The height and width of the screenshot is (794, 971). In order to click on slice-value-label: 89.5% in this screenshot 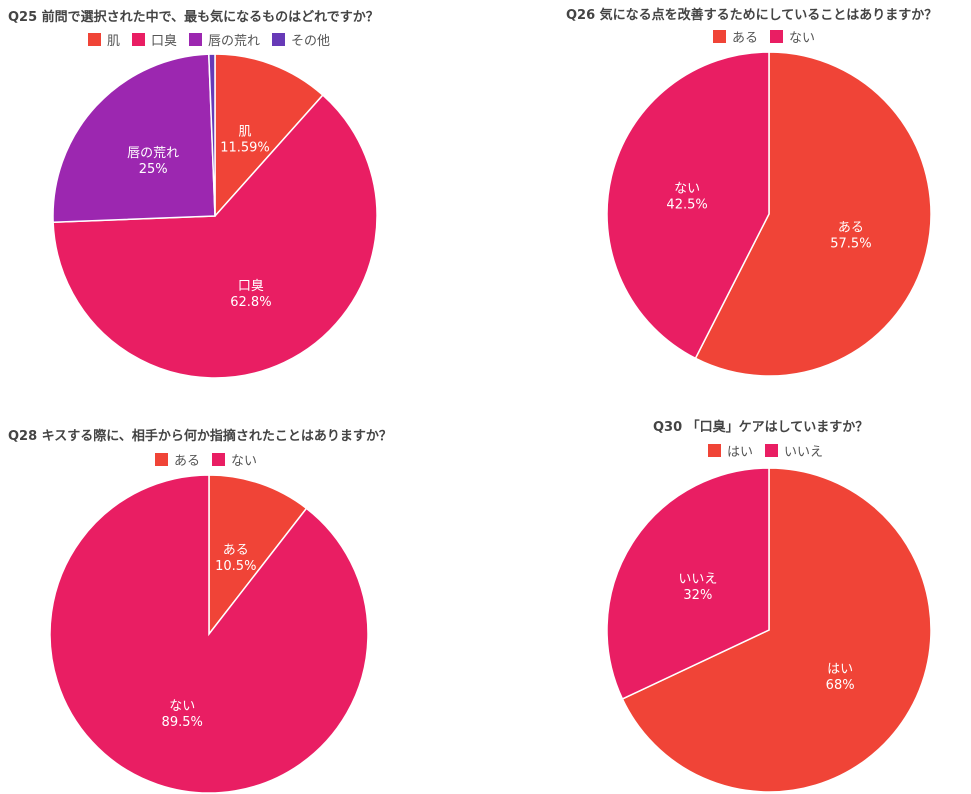, I will do `click(182, 722)`.